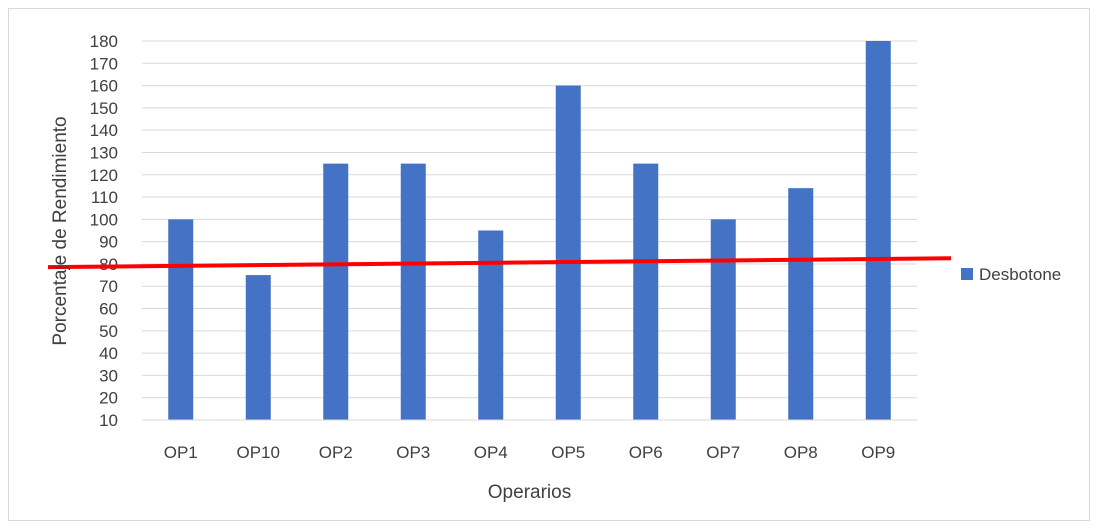  I want to click on x-tick-label: OP2, so click(336, 452).